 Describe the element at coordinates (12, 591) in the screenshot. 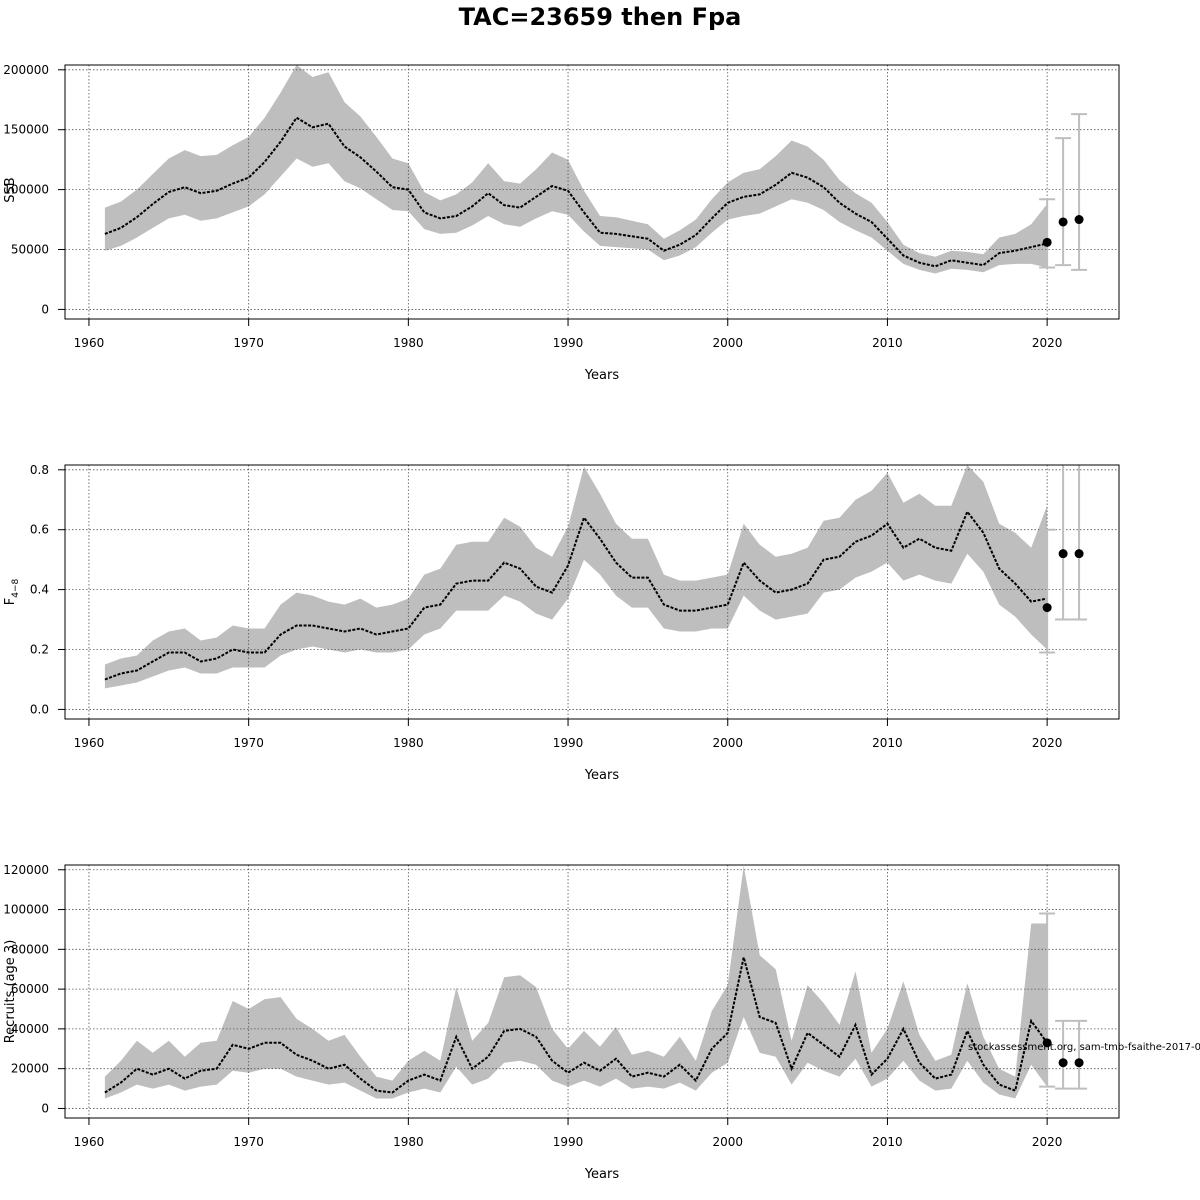

I see `y-axis-label: F4−8` at that location.